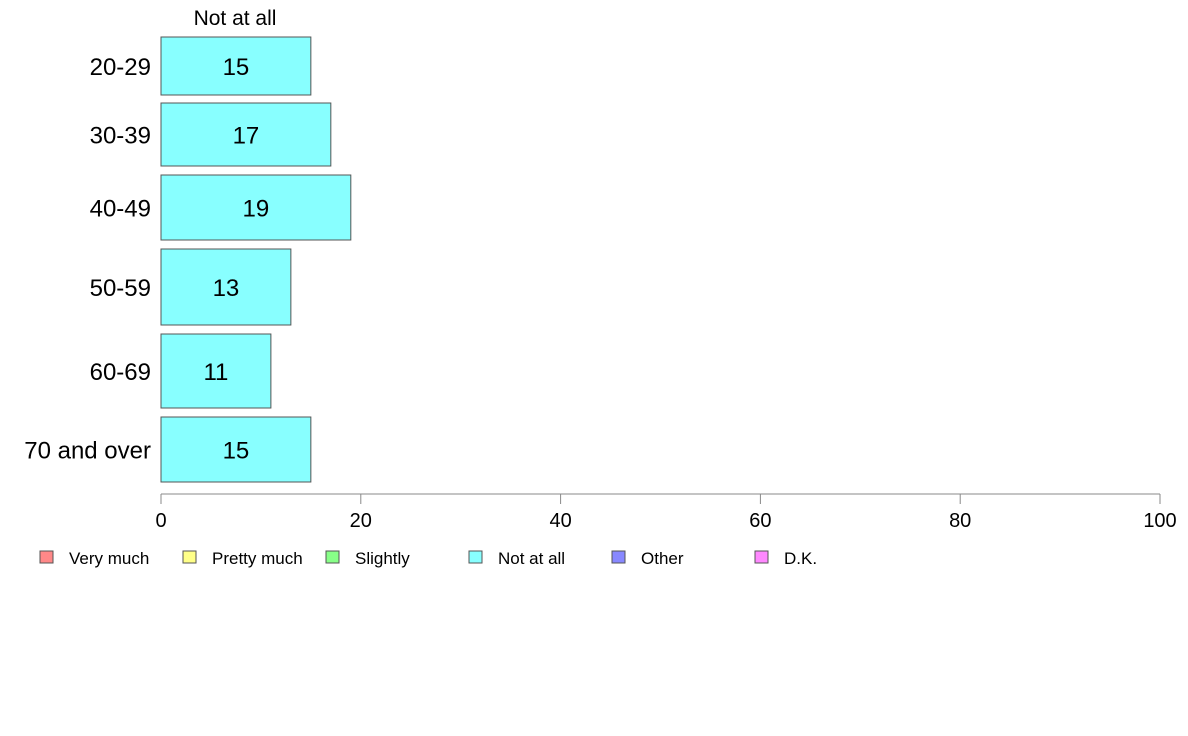  What do you see at coordinates (120, 288) in the screenshot?
I see `category-label: 50-59` at bounding box center [120, 288].